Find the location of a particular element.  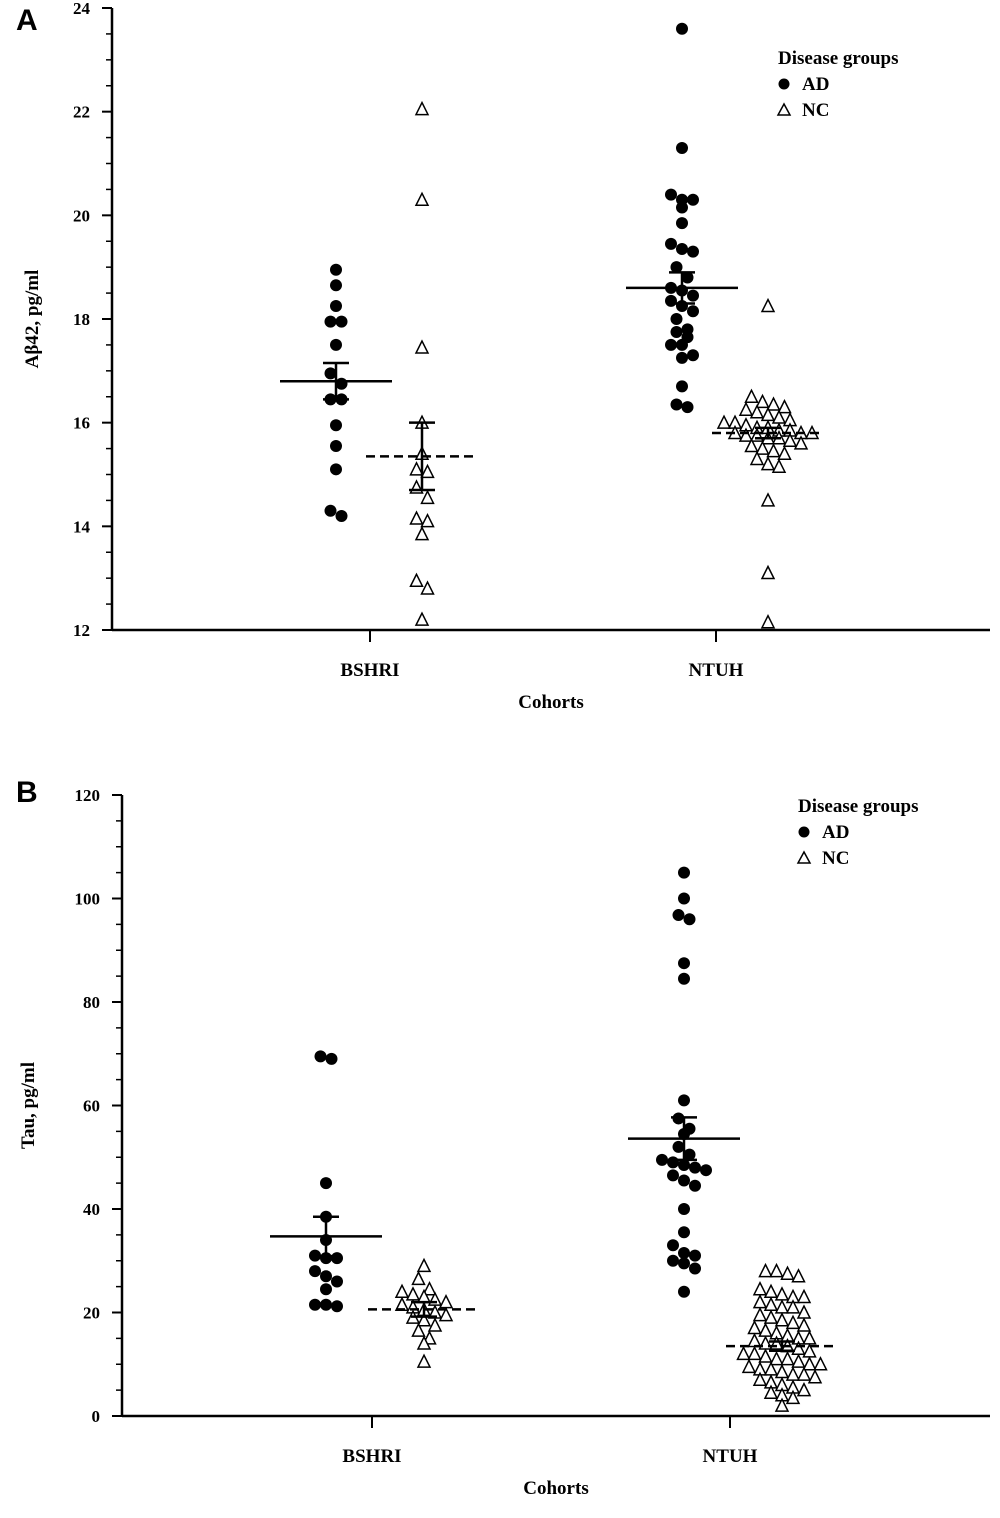

legend: Disease groups AD NC is located at coordinates (857, 832).